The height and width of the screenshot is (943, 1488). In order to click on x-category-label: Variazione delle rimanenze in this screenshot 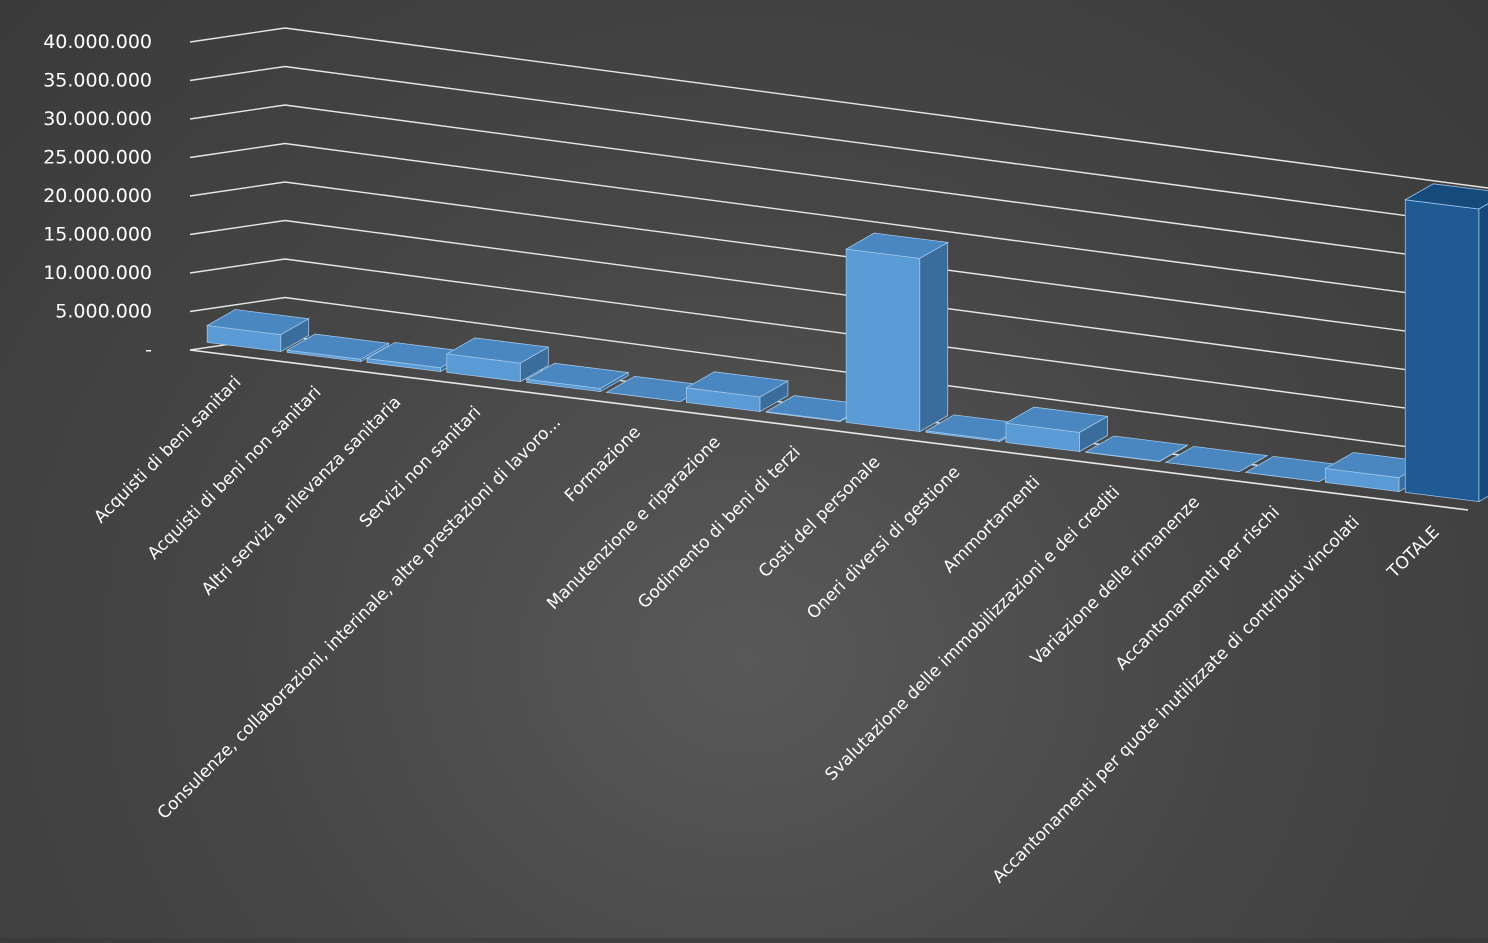, I will do `click(1115, 580)`.